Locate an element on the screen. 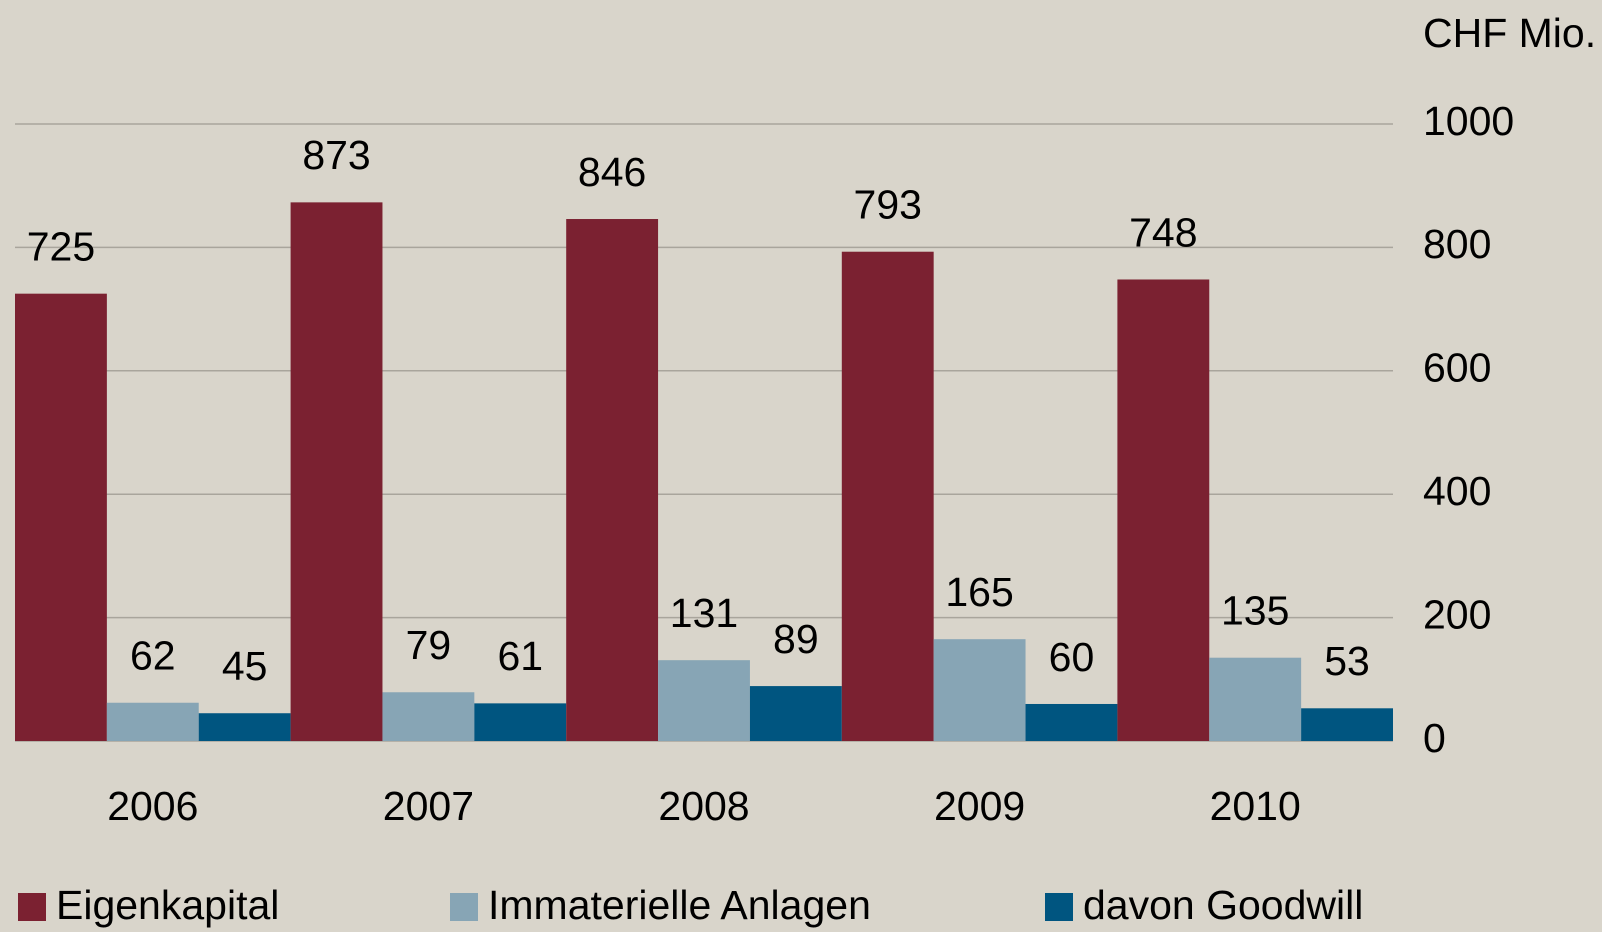  y-tick-label: 400 is located at coordinates (1457, 491).